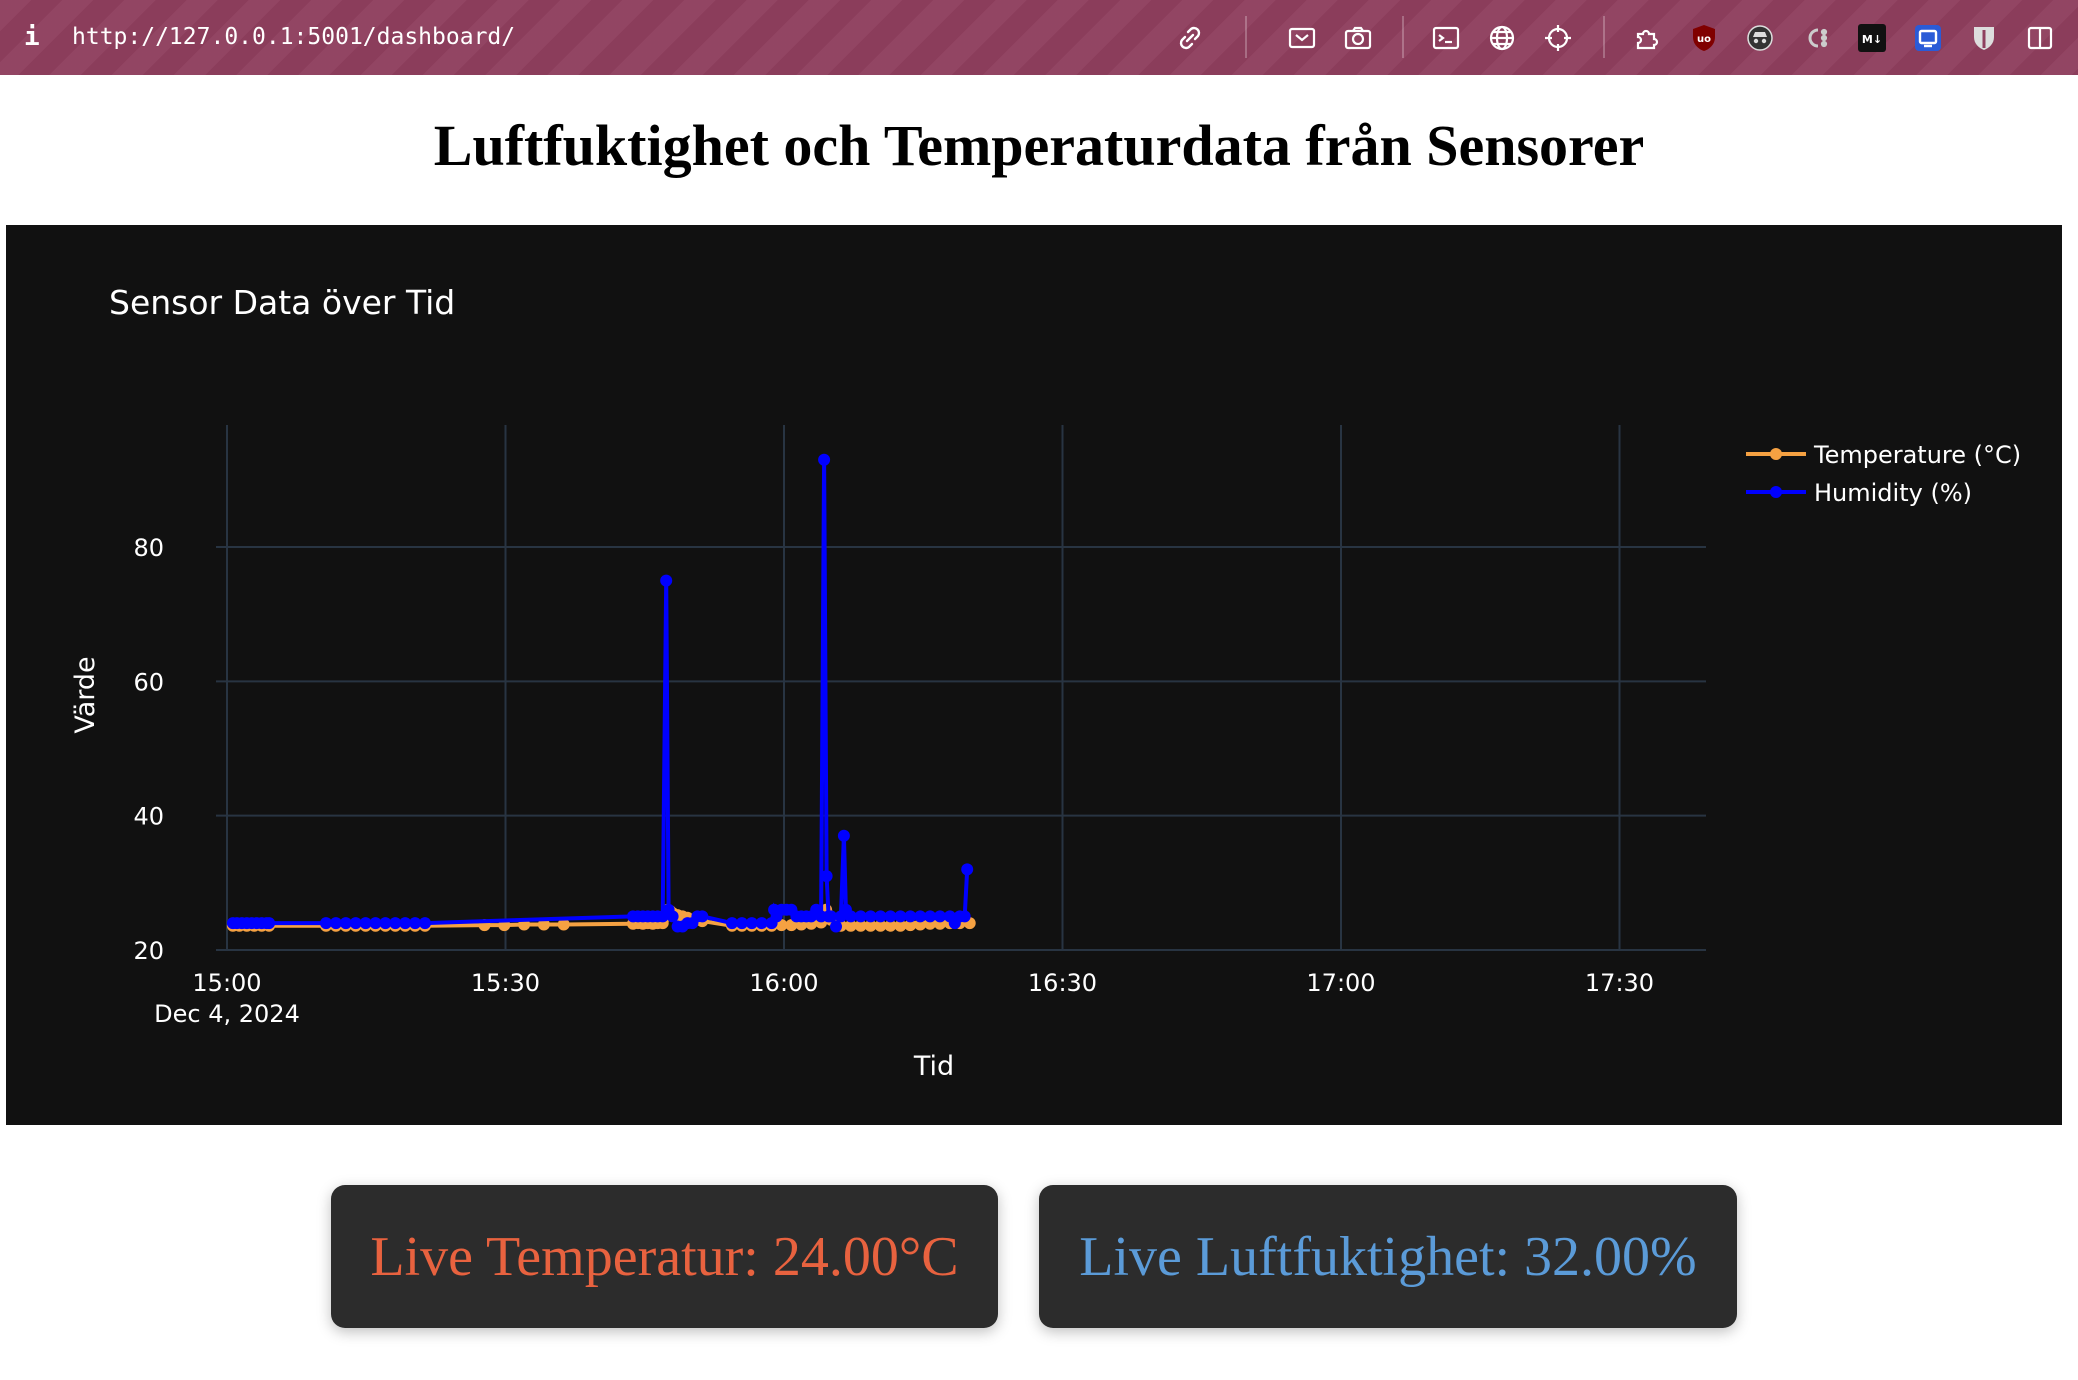  I want to click on legend-item-temperature: Temperature (°C), so click(1883, 455).